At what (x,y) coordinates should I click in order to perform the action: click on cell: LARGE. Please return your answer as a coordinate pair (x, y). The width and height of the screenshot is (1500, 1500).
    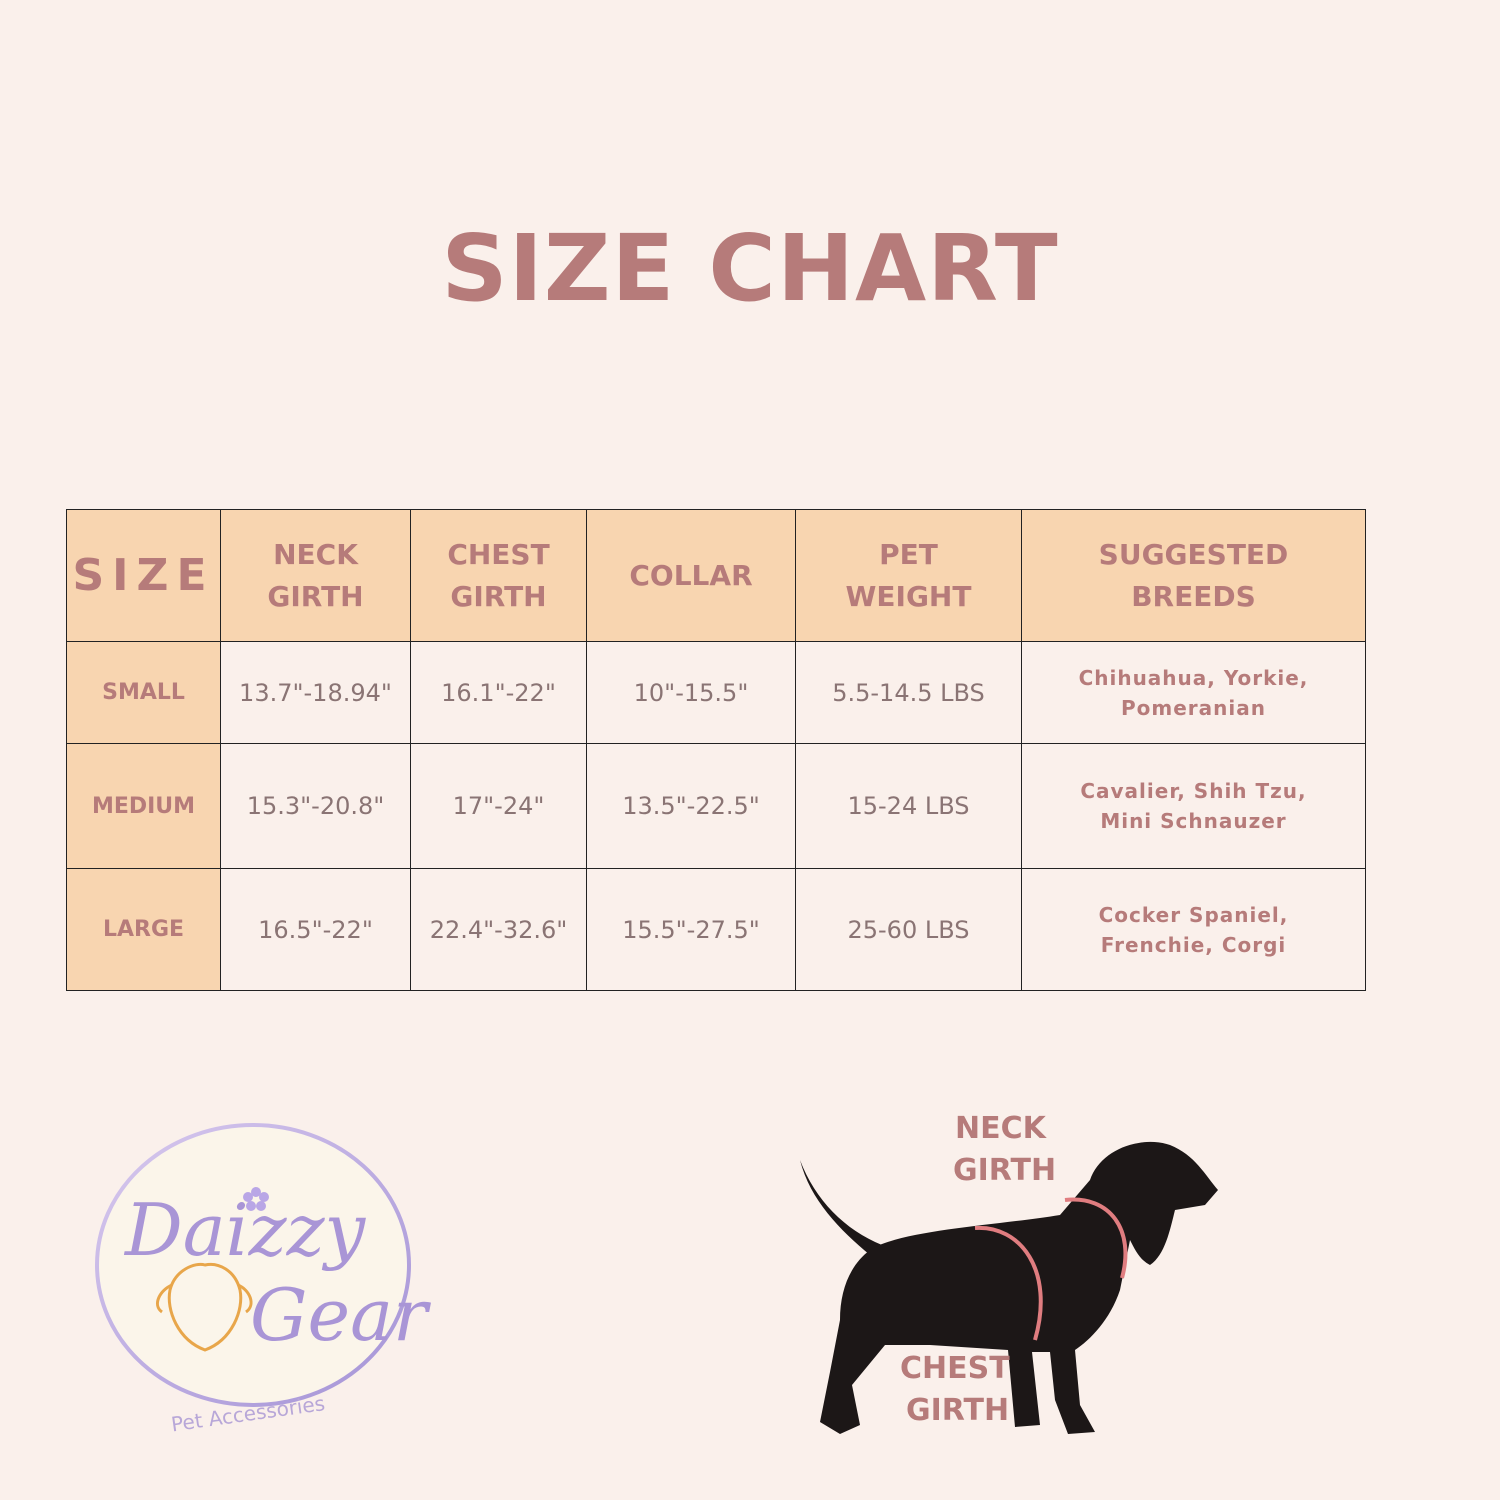
    Looking at the image, I should click on (143, 929).